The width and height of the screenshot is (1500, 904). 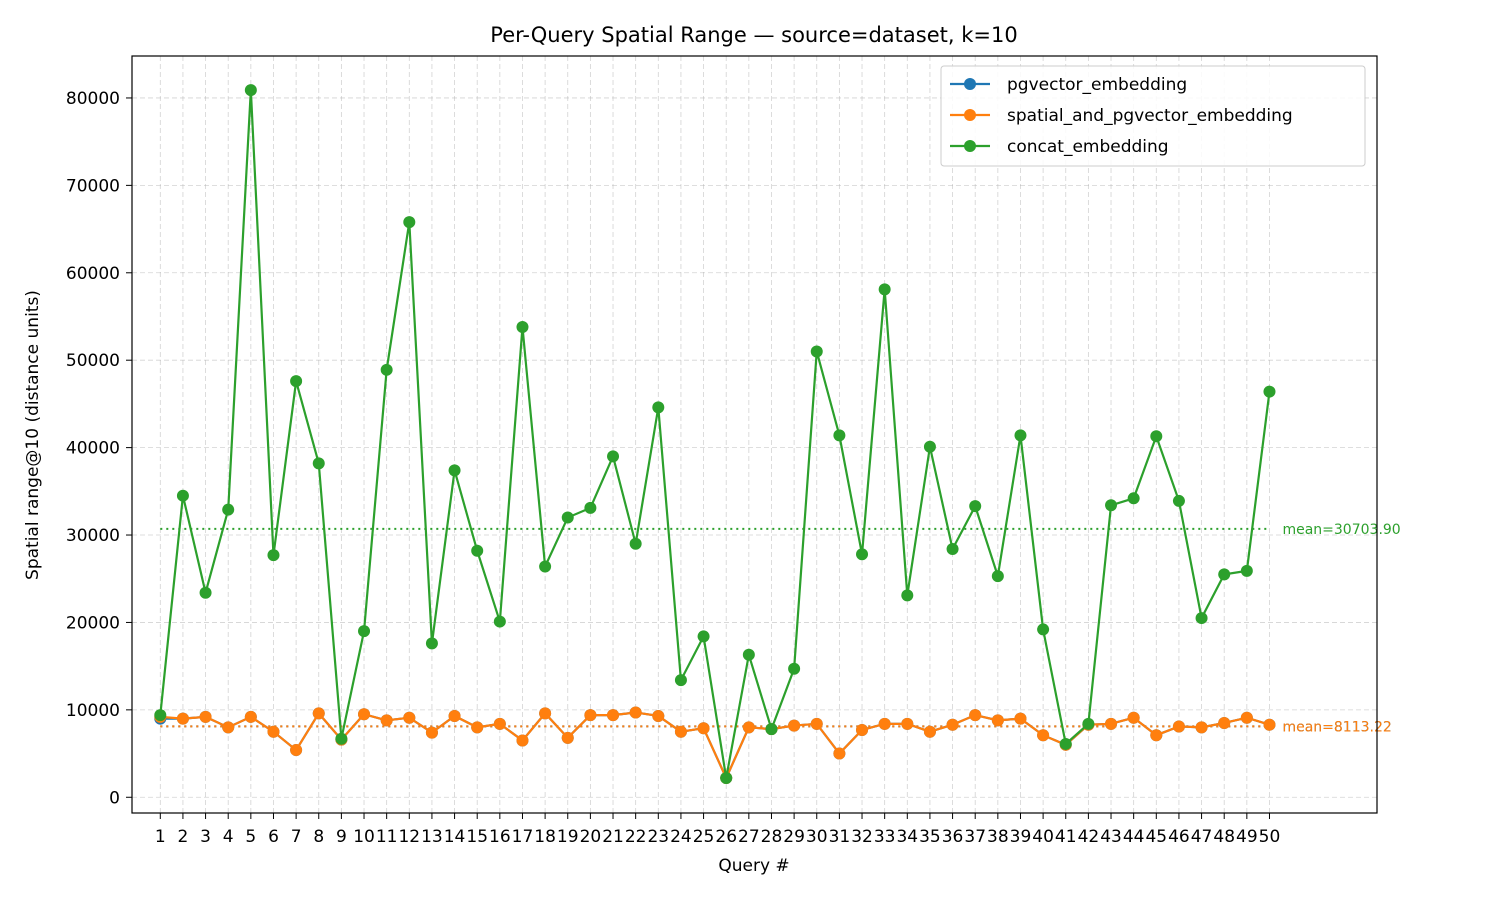 What do you see at coordinates (1247, 837) in the screenshot?
I see `x-tick-label: 49` at bounding box center [1247, 837].